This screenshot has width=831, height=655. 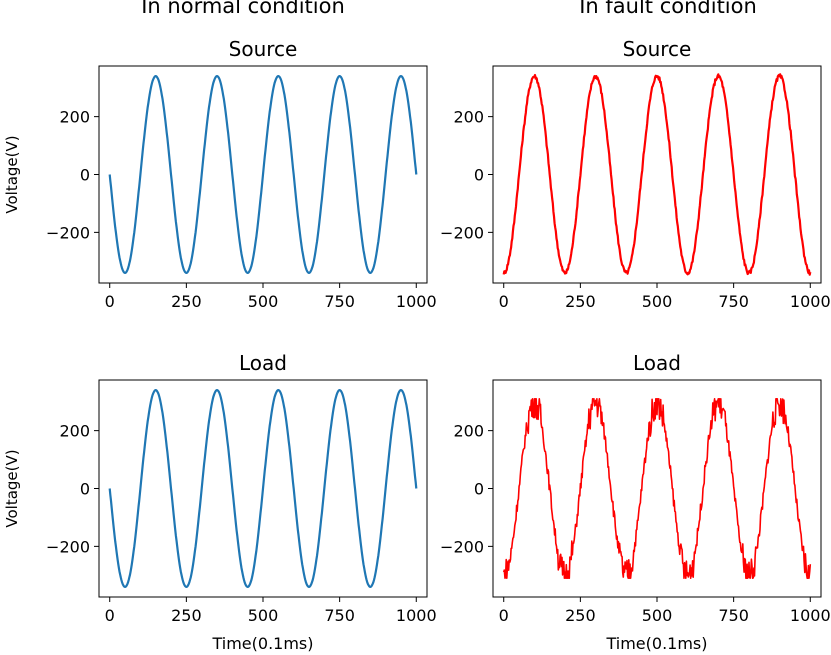 I want to click on column-title-fault: In fault condition, so click(x=668, y=9).